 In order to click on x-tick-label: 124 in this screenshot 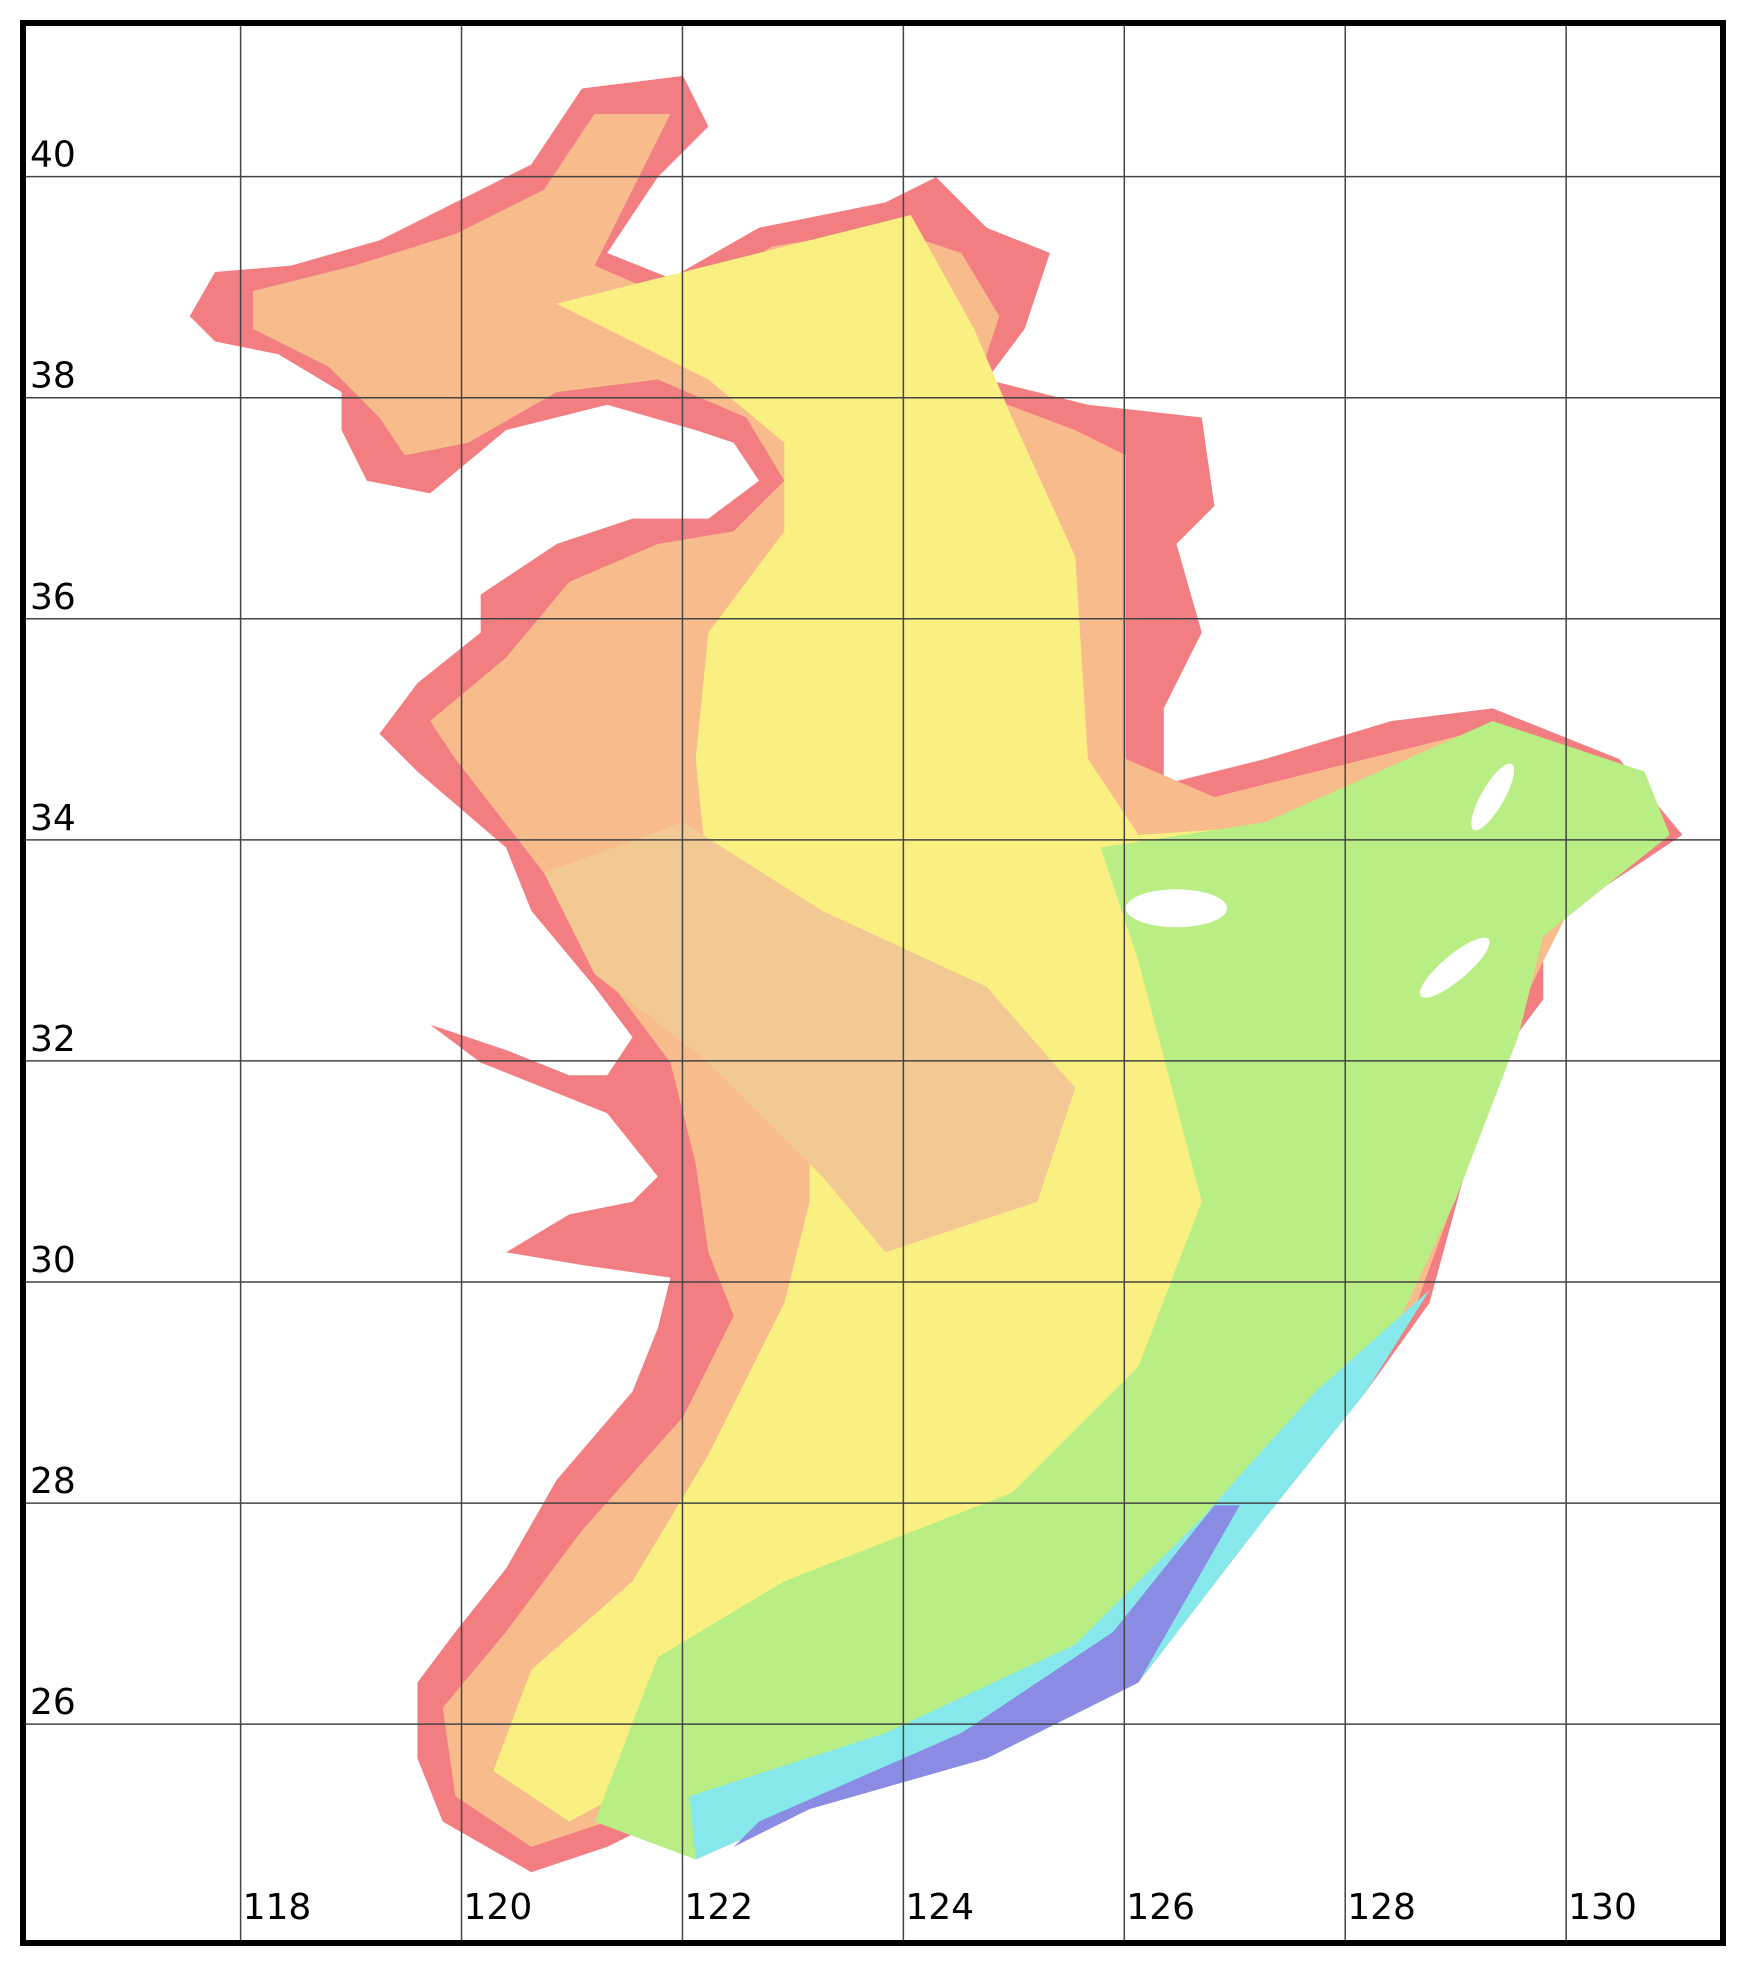, I will do `click(939, 1907)`.